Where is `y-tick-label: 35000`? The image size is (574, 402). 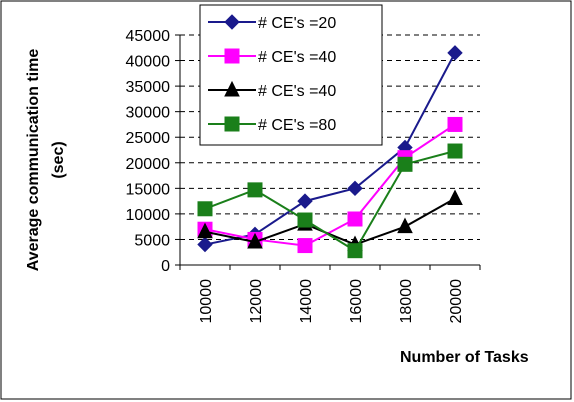
y-tick-label: 35000 is located at coordinates (148, 87).